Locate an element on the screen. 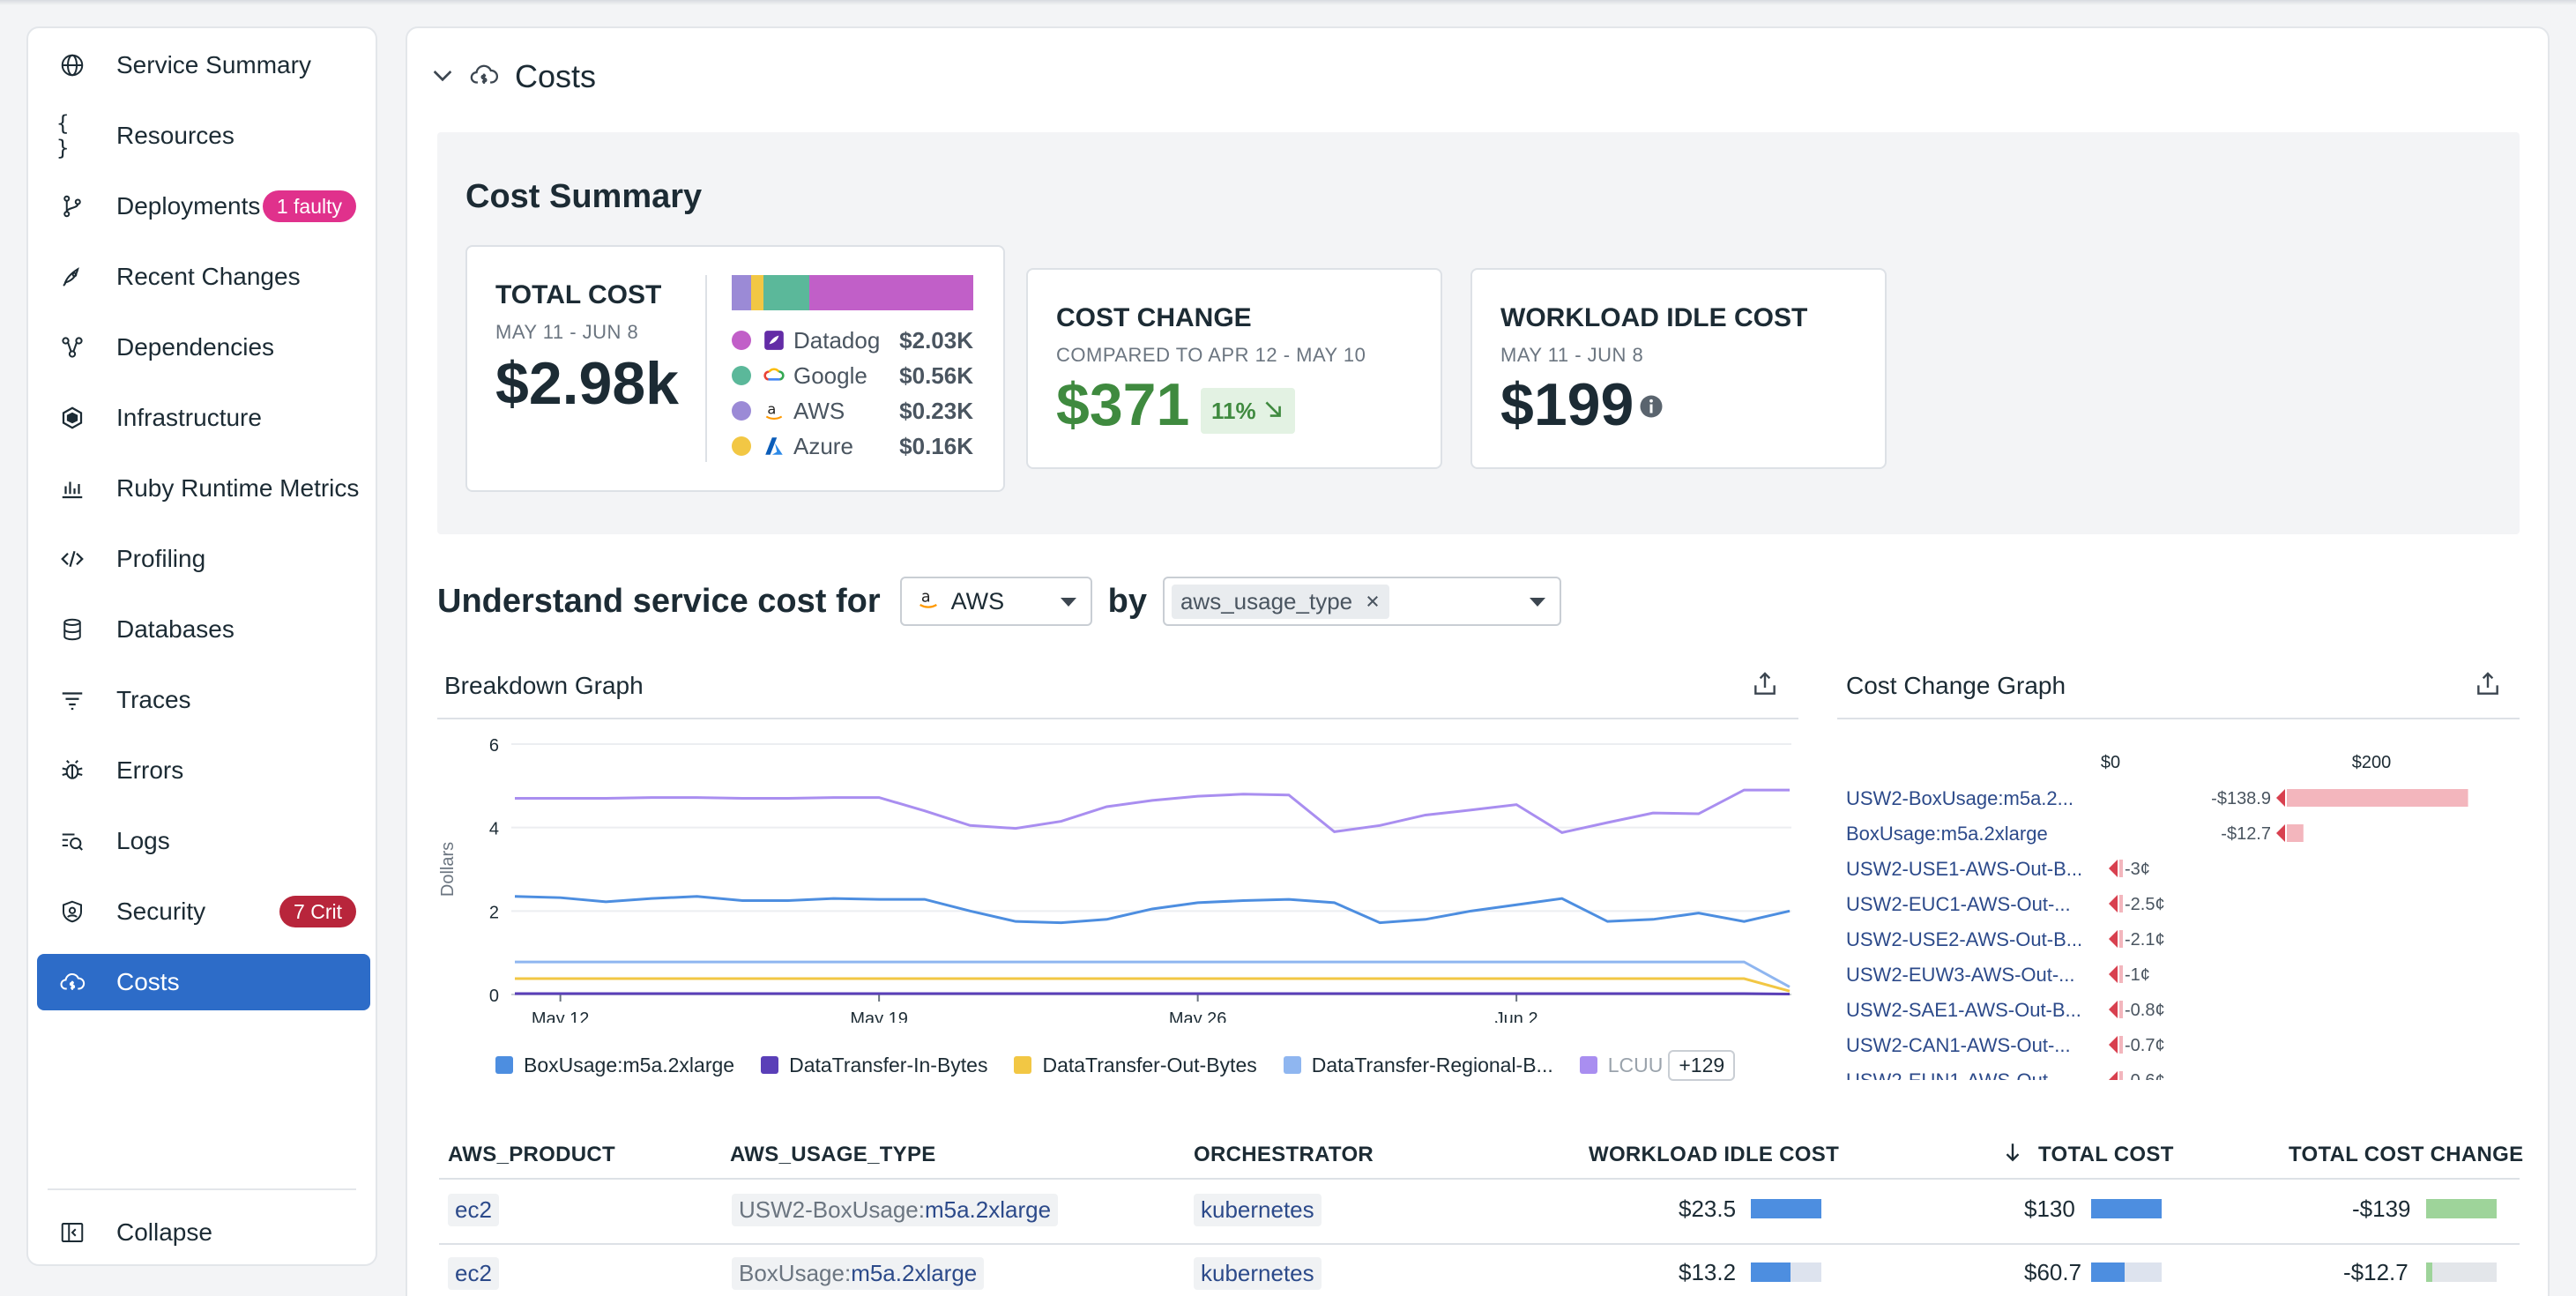 This screenshot has width=2576, height=1296. cost-change-value: -2.1¢ is located at coordinates (2145, 940).